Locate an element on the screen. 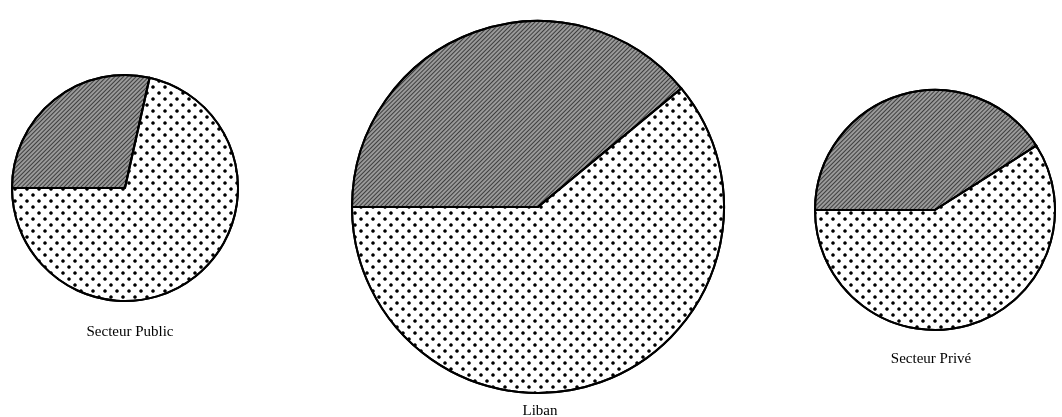  text: Secteur Privé is located at coordinates (931, 357).